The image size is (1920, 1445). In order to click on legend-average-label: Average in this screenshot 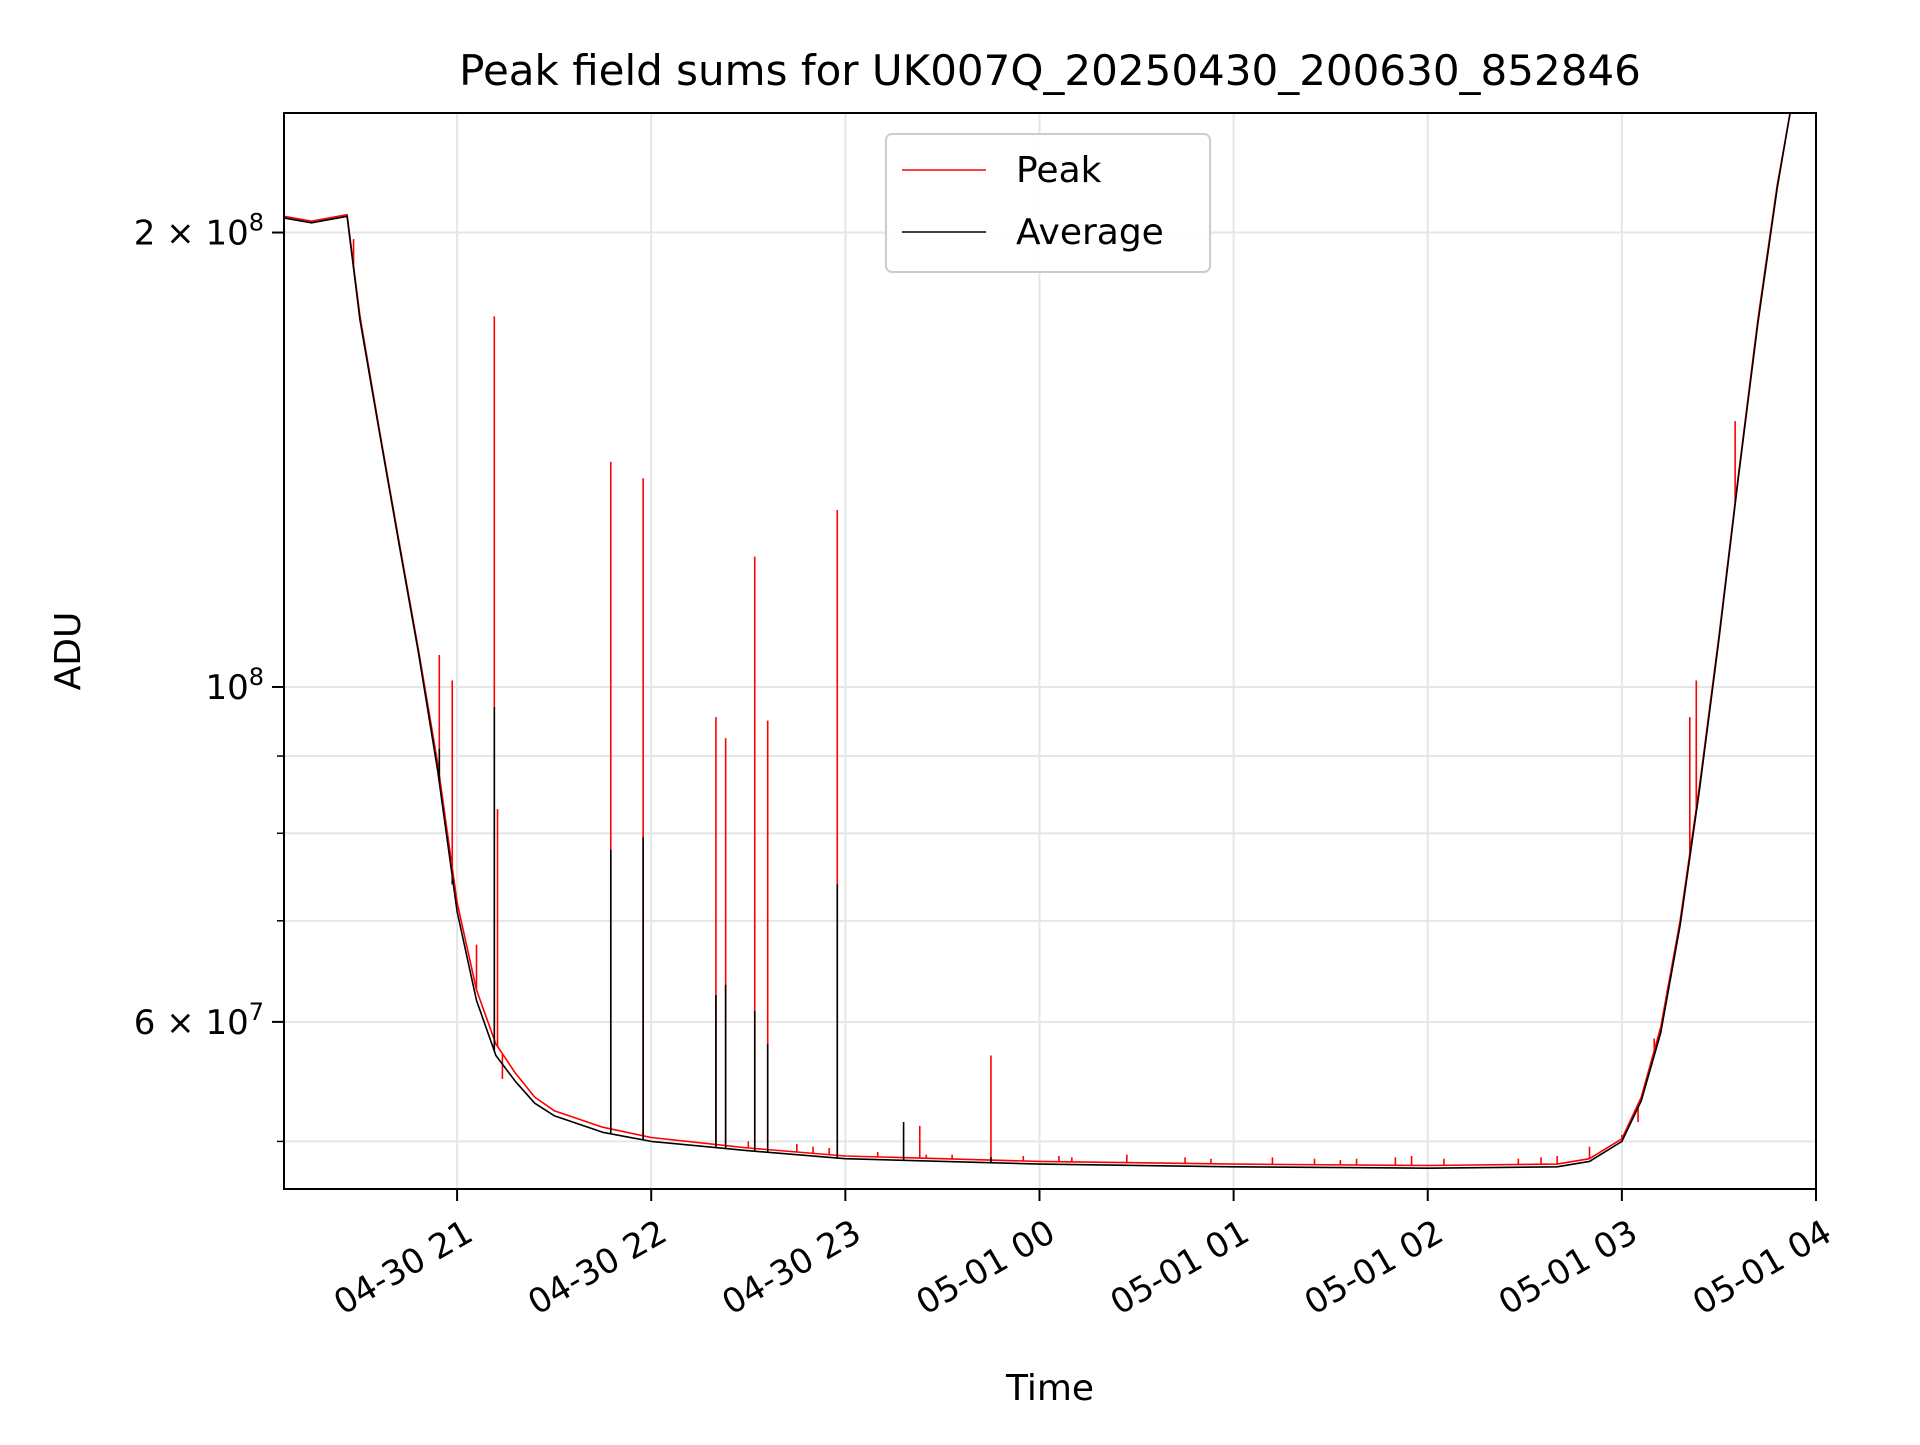, I will do `click(1090, 232)`.